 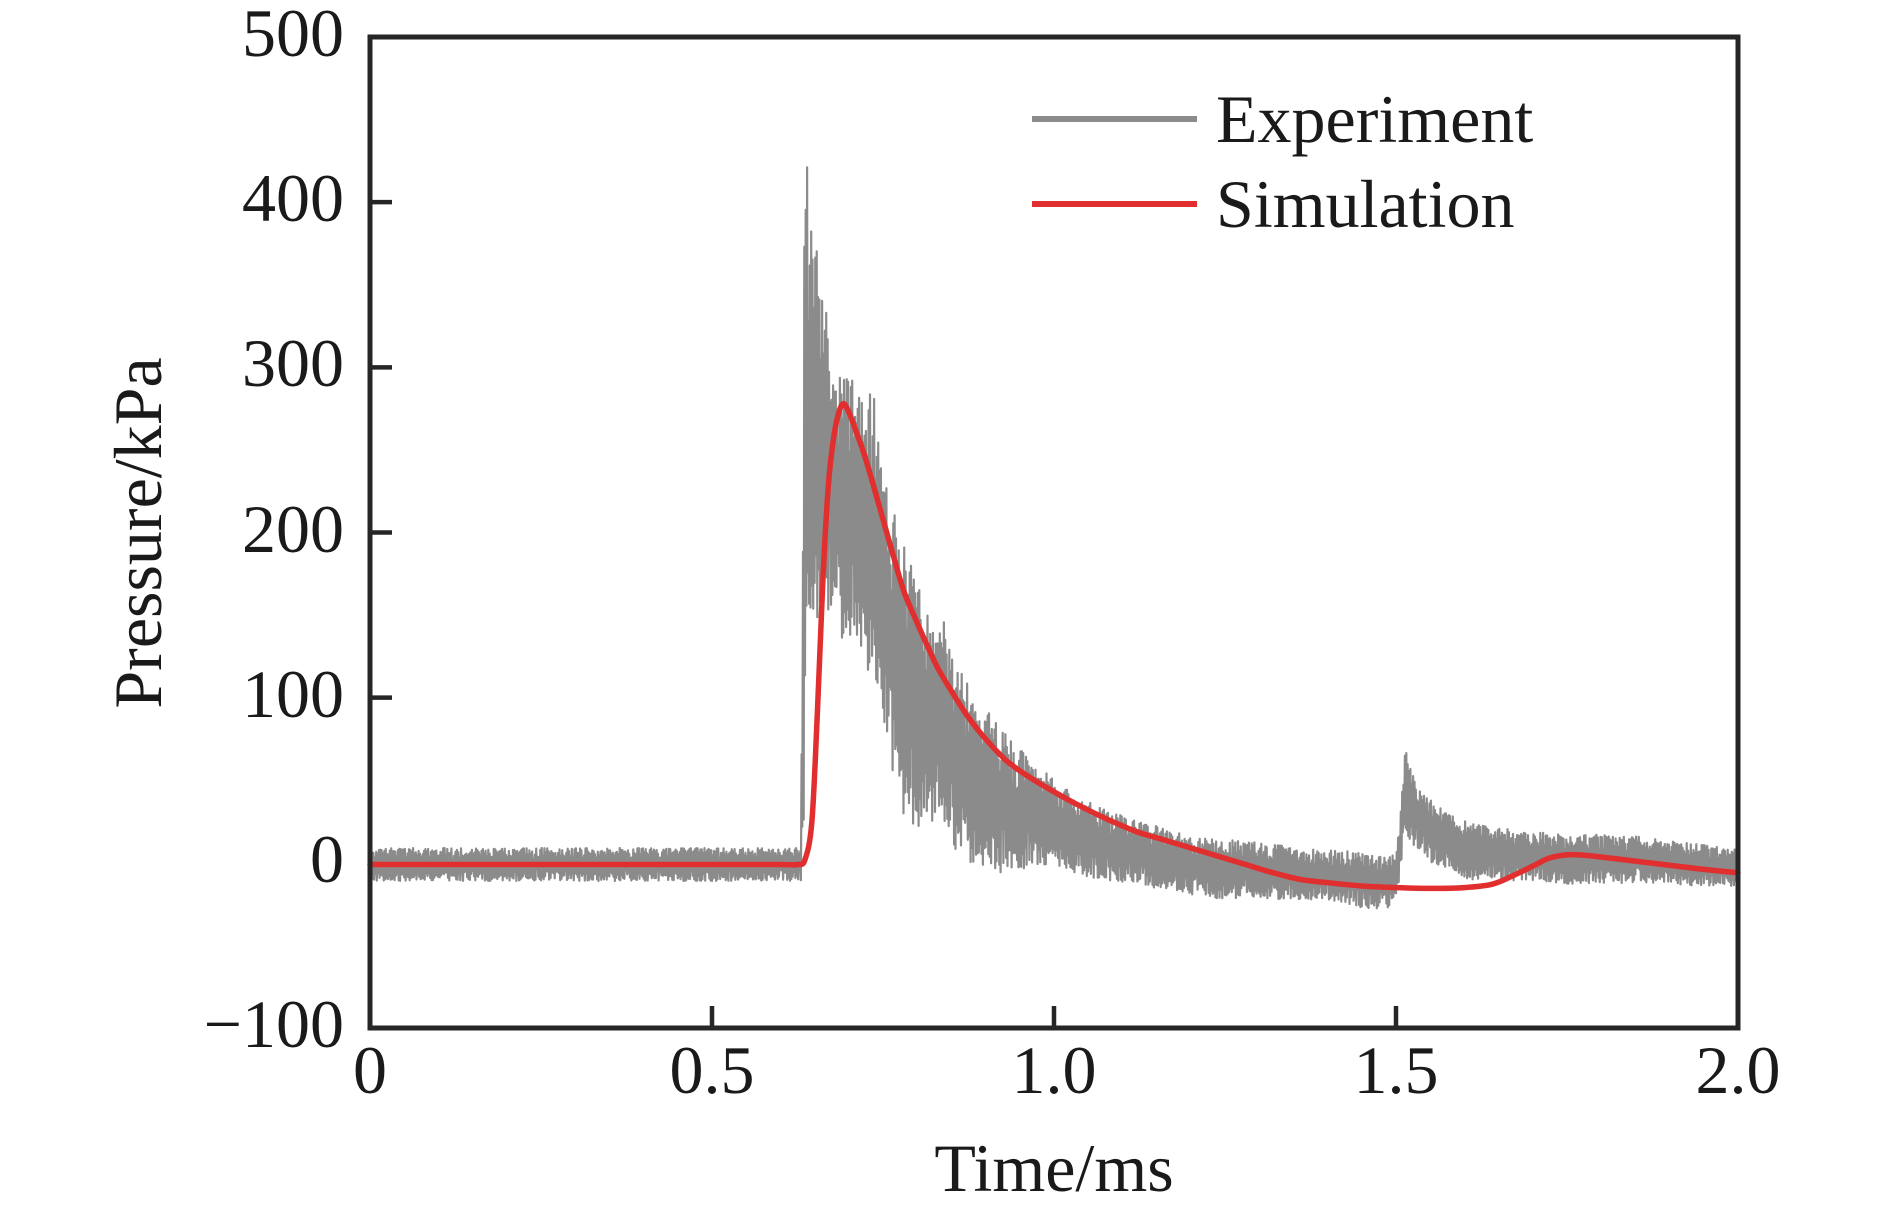 I want to click on y-tick-label: −100, so click(x=273, y=1024).